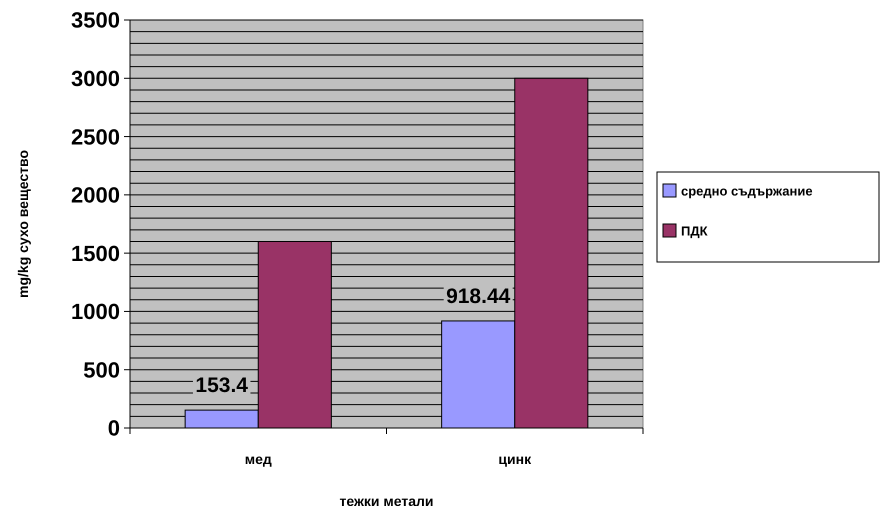 The width and height of the screenshot is (881, 506). Describe the element at coordinates (95, 137) in the screenshot. I see `y-tick-label: 2500` at that location.